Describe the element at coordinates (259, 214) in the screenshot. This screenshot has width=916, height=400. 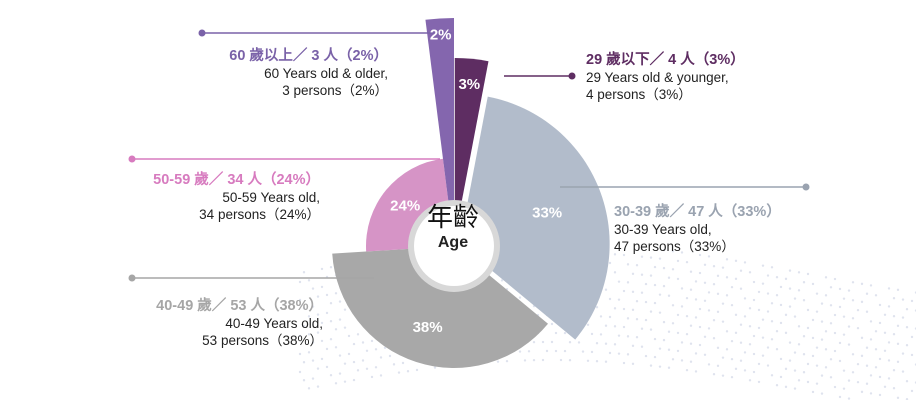
I see `label-50-59-en2: 34 persons（24%）` at that location.